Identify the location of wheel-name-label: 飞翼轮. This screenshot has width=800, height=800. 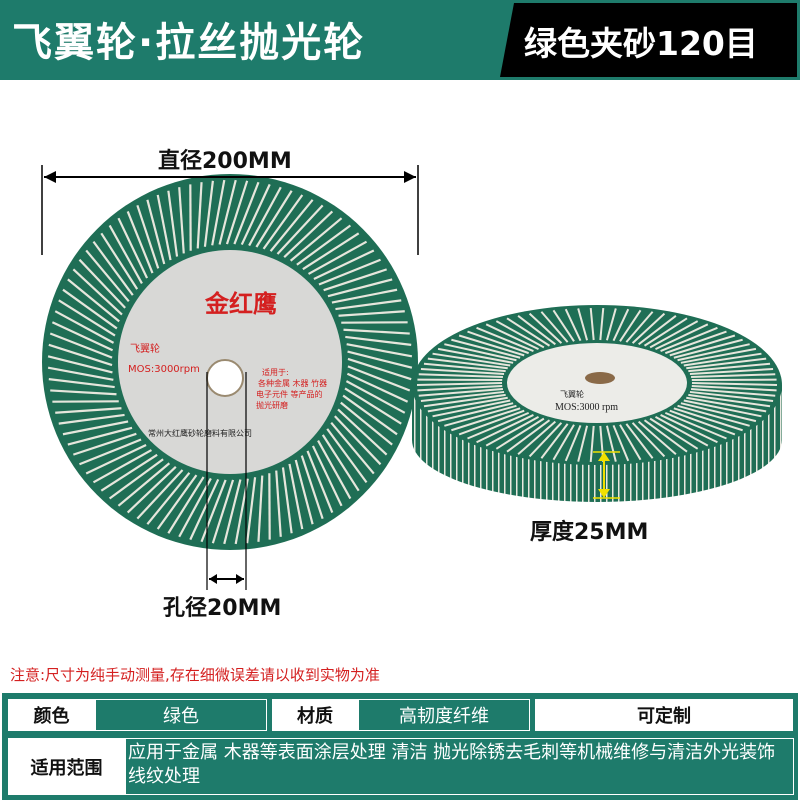
(145, 348).